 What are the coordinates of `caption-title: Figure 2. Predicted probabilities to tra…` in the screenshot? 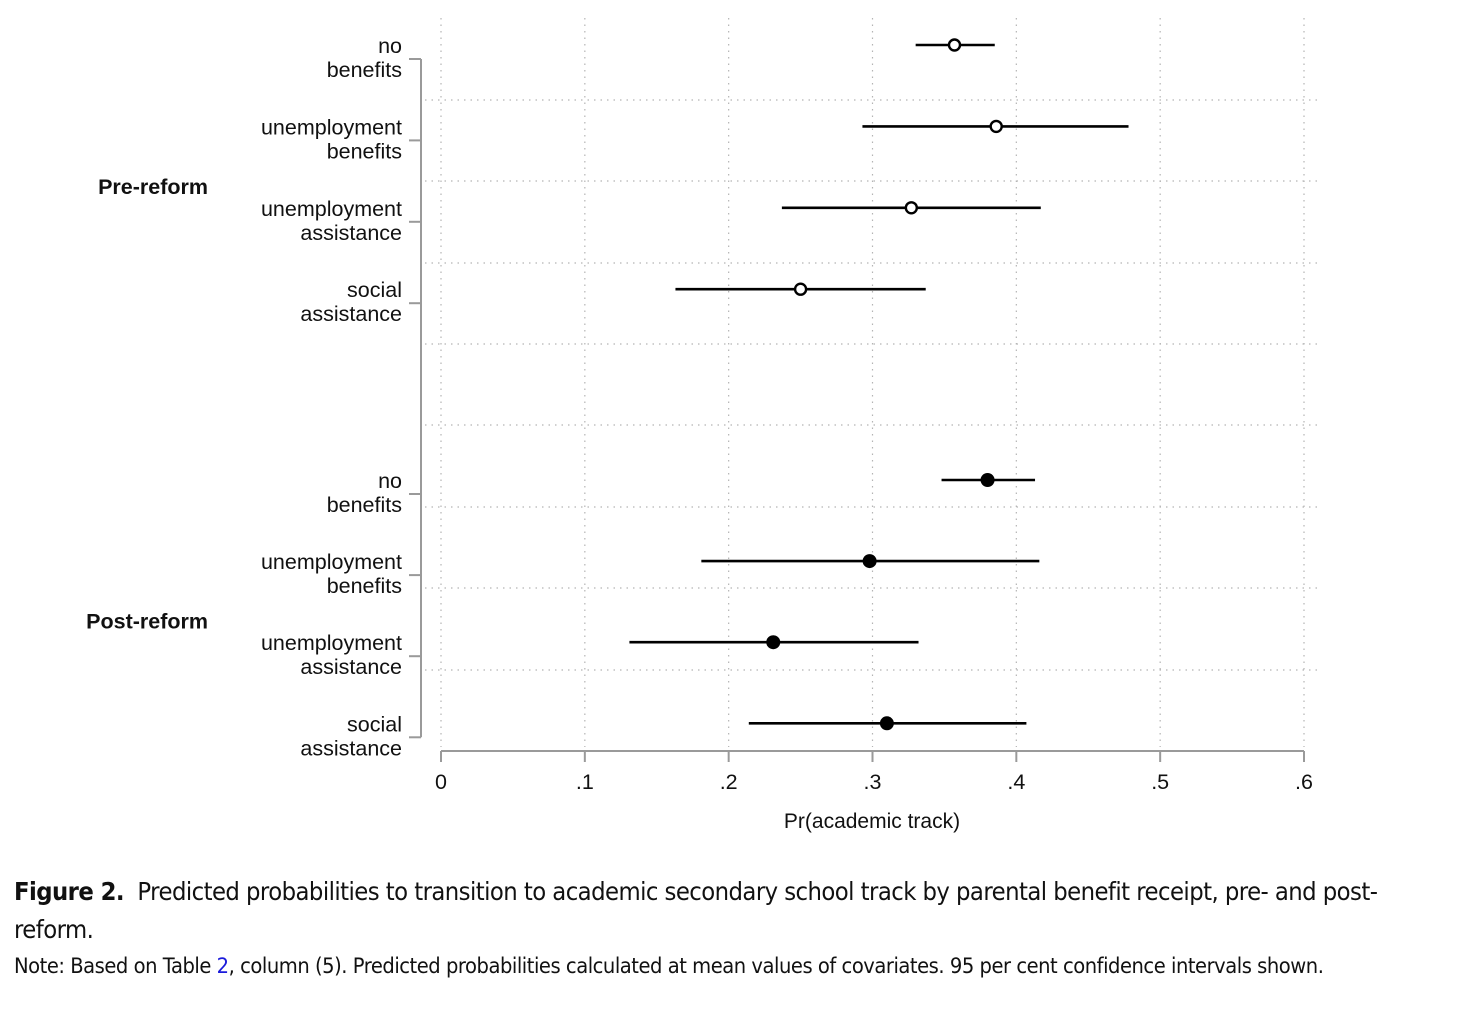 It's located at (711, 911).